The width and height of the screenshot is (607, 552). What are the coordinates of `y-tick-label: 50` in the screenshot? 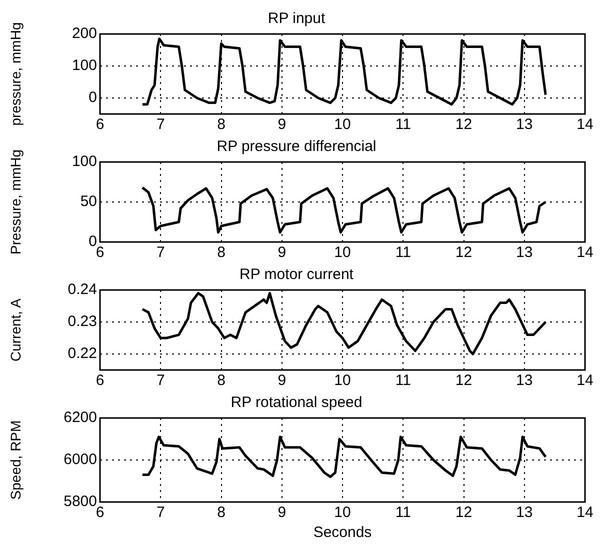 It's located at (88, 201).